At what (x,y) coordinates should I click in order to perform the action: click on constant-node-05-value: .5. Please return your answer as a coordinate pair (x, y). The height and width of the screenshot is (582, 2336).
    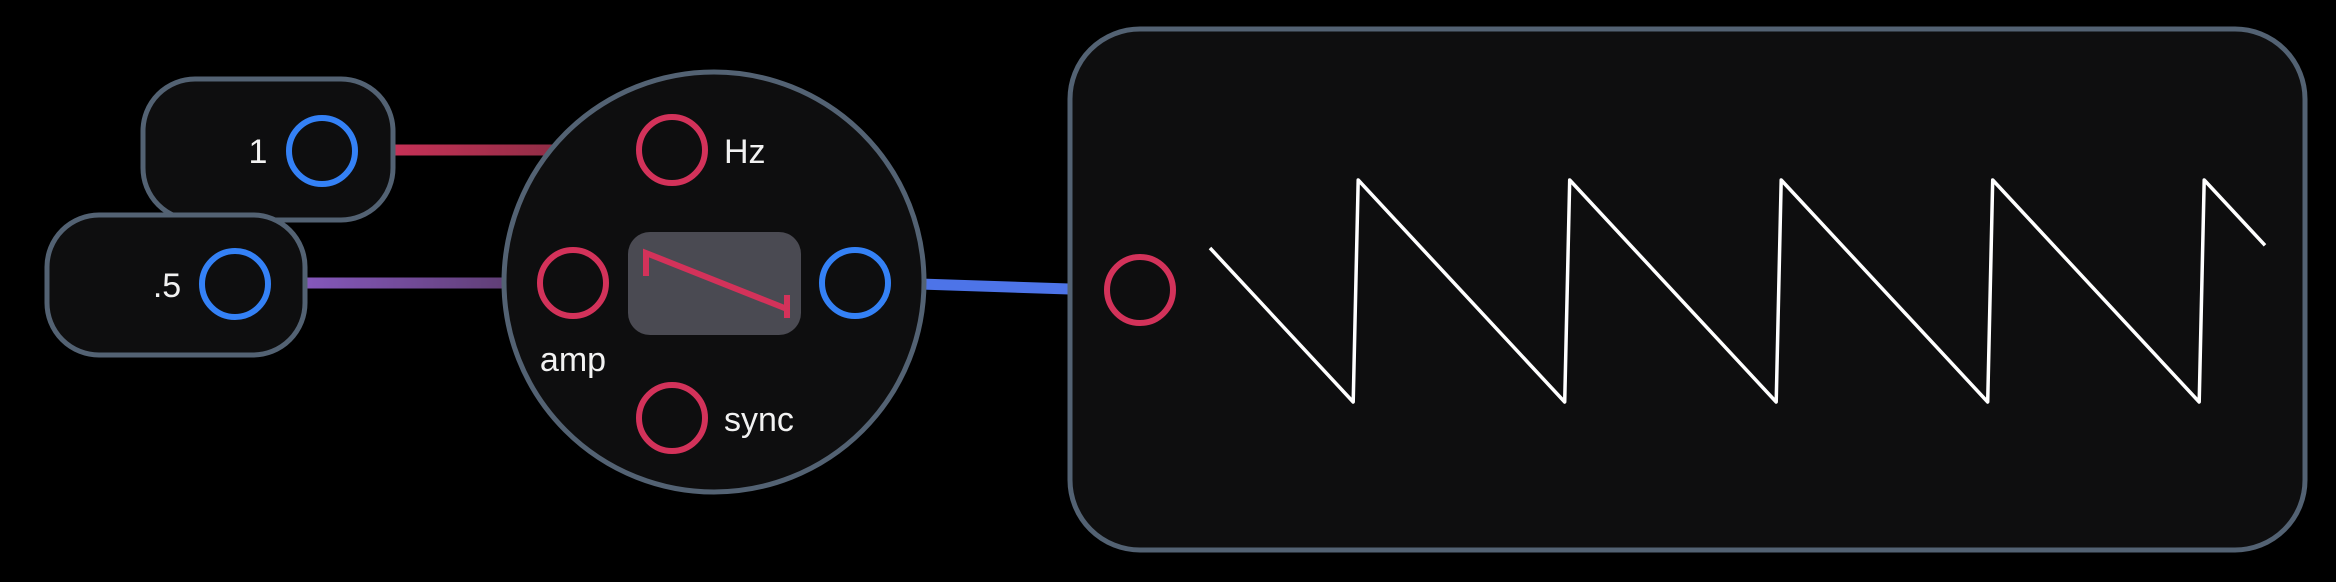
    Looking at the image, I should click on (167, 286).